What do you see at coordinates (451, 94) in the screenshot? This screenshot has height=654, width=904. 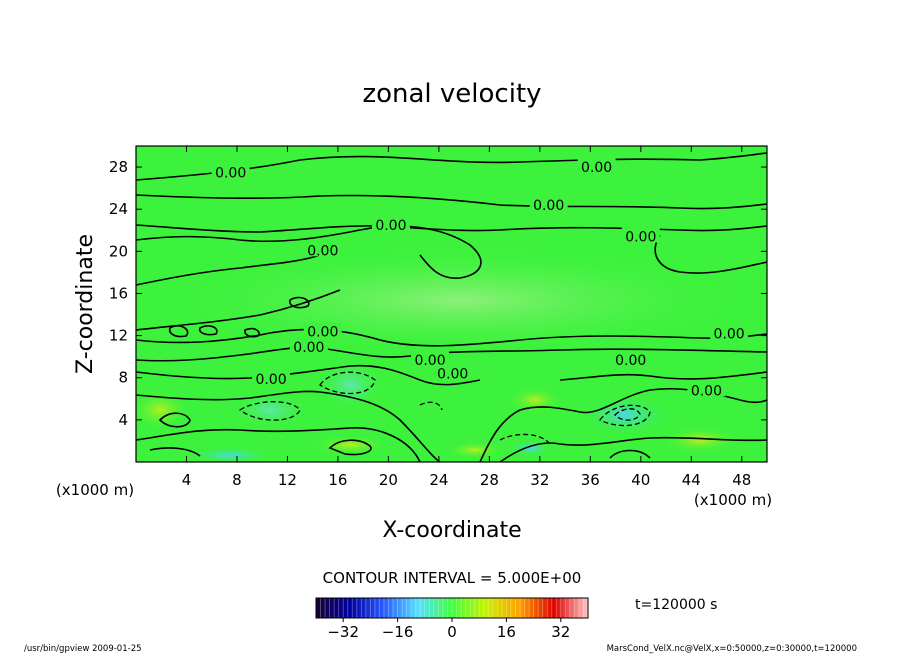 I see `chart-title: zonal velocity` at bounding box center [451, 94].